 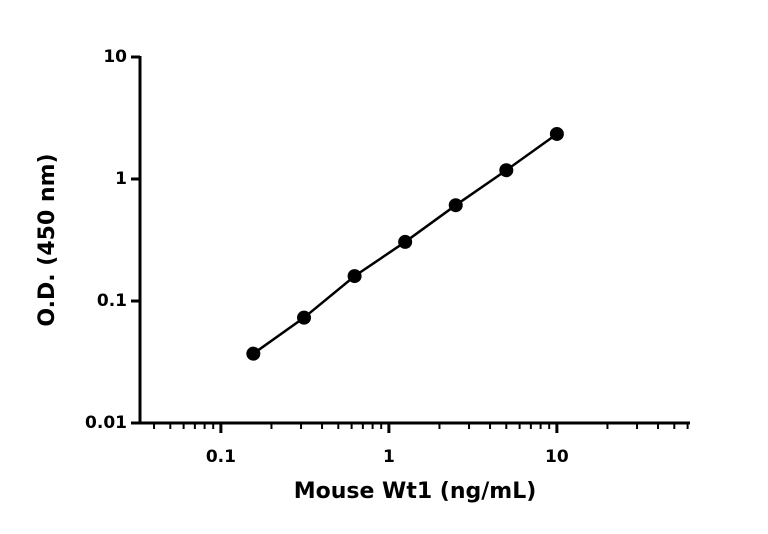 What do you see at coordinates (221, 457) in the screenshot?
I see `x-tick-label: 0.1` at bounding box center [221, 457].